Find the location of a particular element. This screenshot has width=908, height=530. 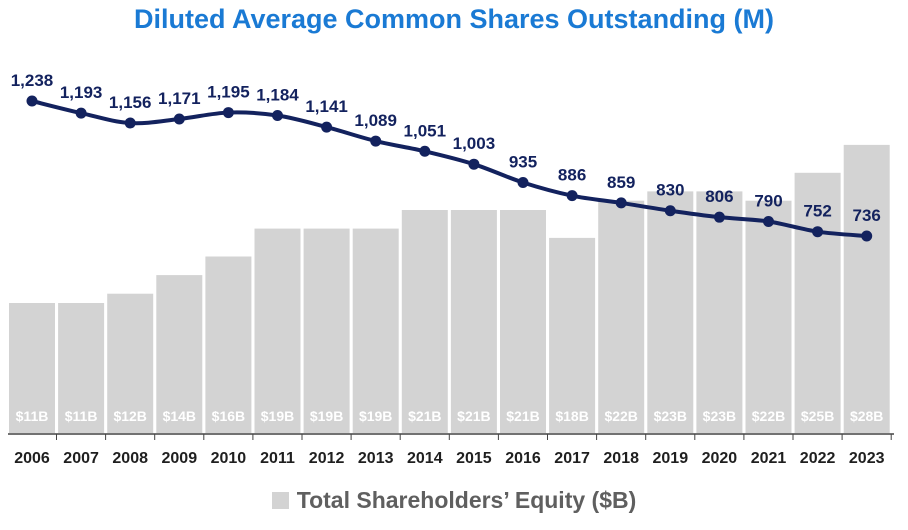

bar-2012 is located at coordinates (326, 330).